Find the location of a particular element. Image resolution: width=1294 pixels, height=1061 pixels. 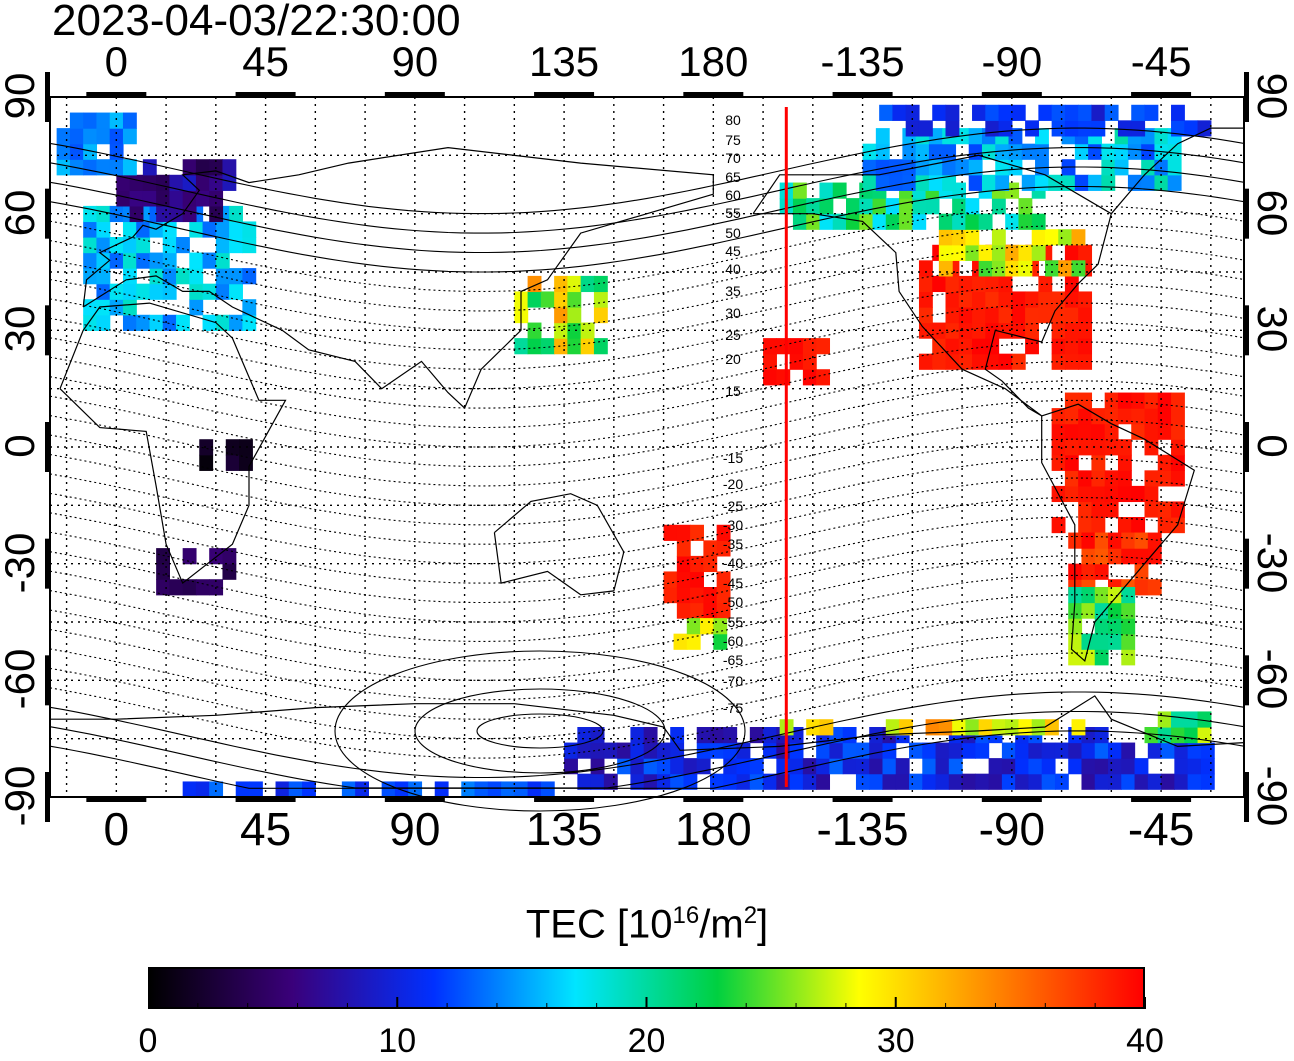

top-lon-tick-label: -45 is located at coordinates (1161, 61).